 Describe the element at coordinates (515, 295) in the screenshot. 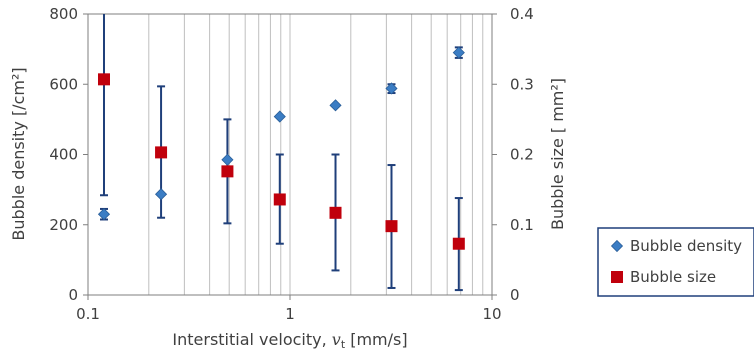

I see `tick-label-right: 0` at that location.